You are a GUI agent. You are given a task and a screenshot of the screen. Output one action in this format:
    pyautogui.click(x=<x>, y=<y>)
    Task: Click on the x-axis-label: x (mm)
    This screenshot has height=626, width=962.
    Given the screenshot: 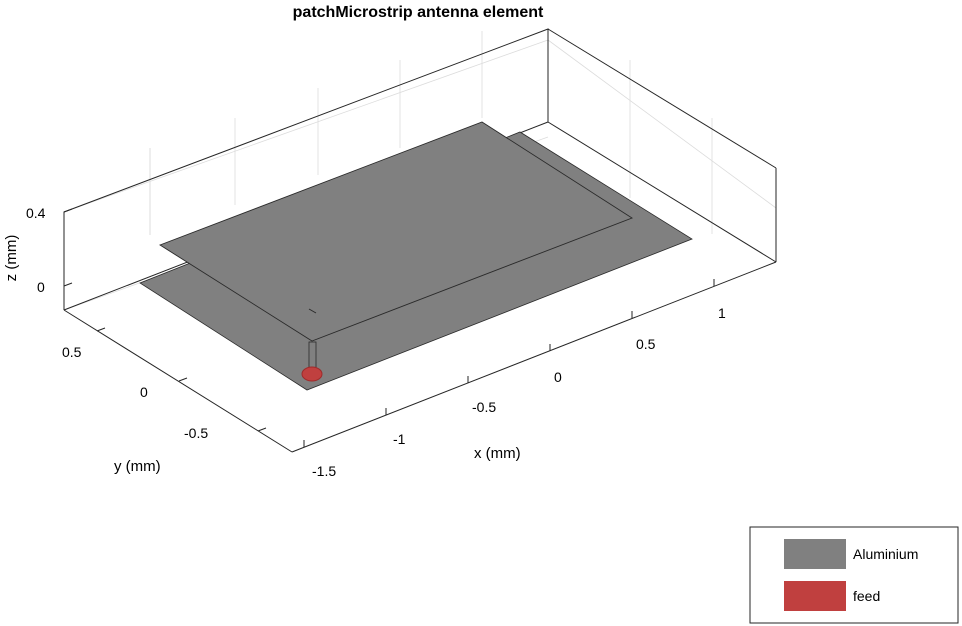 What is the action you would take?
    pyautogui.click(x=497, y=453)
    